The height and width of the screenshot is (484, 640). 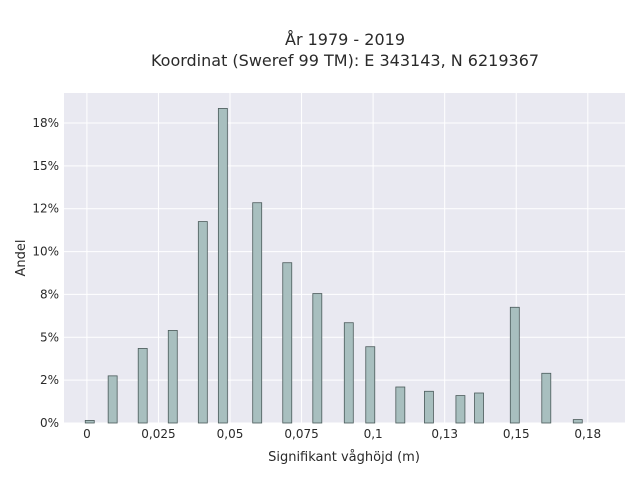 What do you see at coordinates (344, 457) in the screenshot?
I see `x-axis-title: Signifikant våghöjd (m)` at bounding box center [344, 457].